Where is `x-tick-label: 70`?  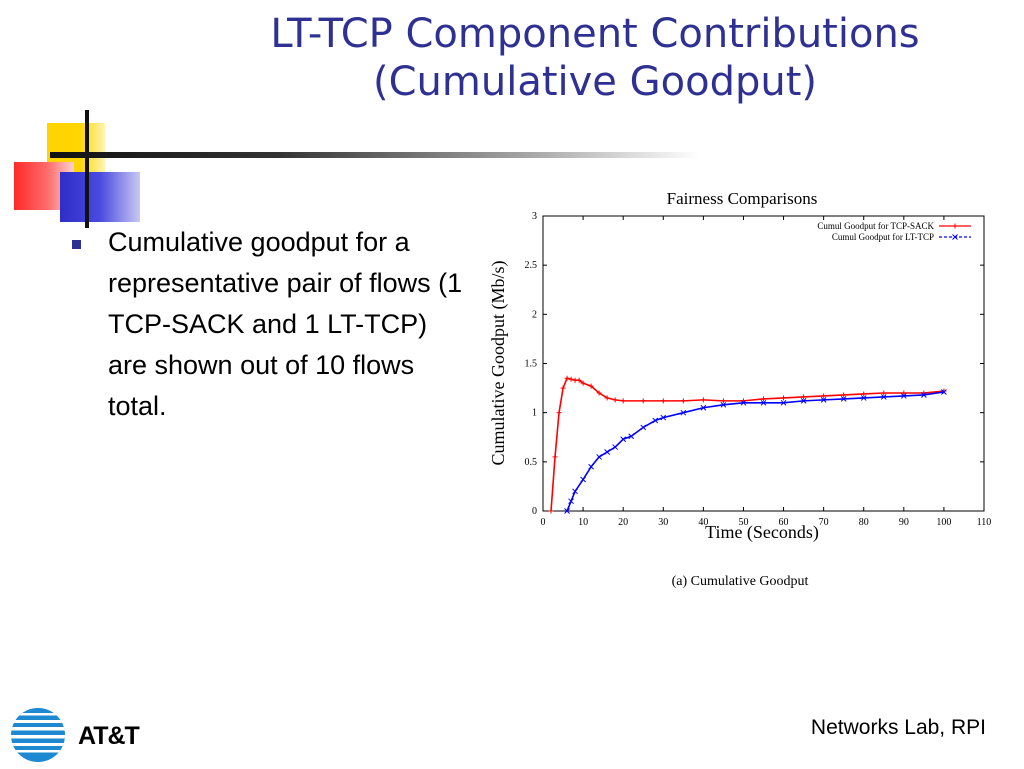
x-tick-label: 70 is located at coordinates (824, 522).